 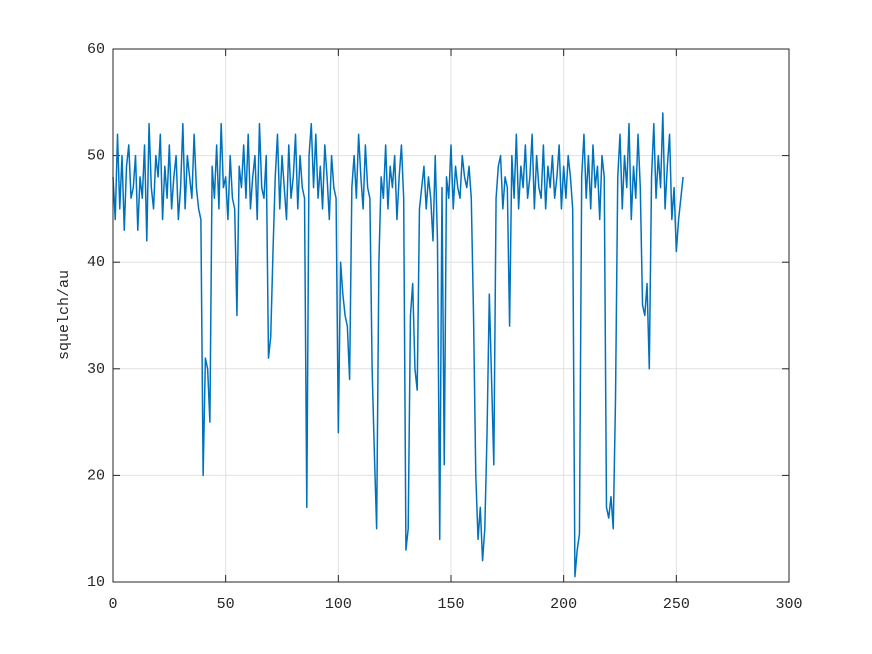 What do you see at coordinates (788, 604) in the screenshot?
I see `x-tick-label: 300` at bounding box center [788, 604].